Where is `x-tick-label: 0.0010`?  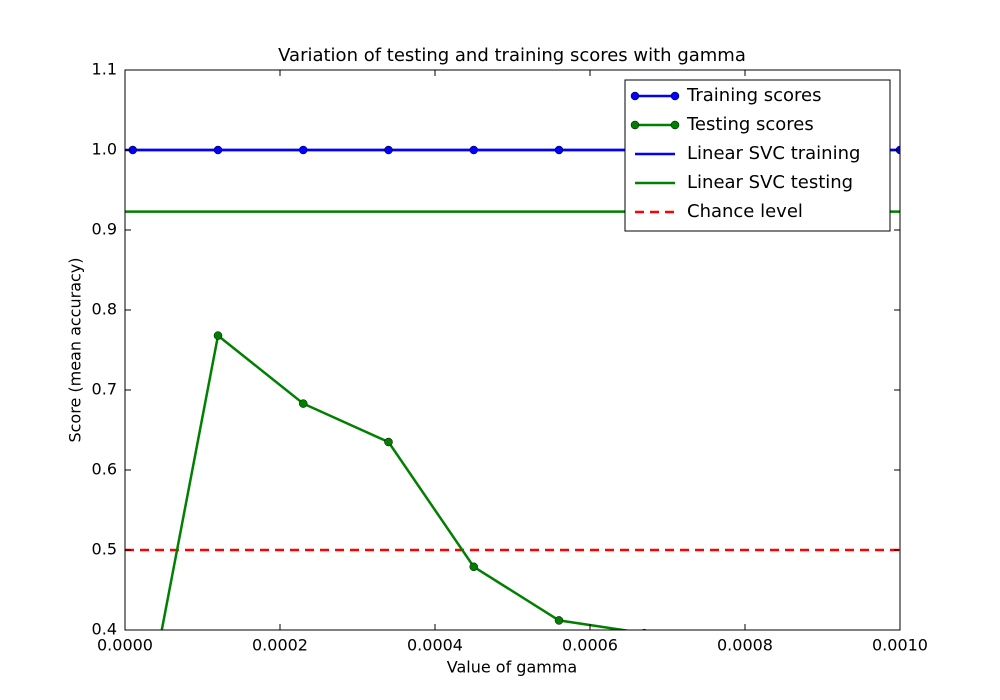
x-tick-label: 0.0010 is located at coordinates (900, 645).